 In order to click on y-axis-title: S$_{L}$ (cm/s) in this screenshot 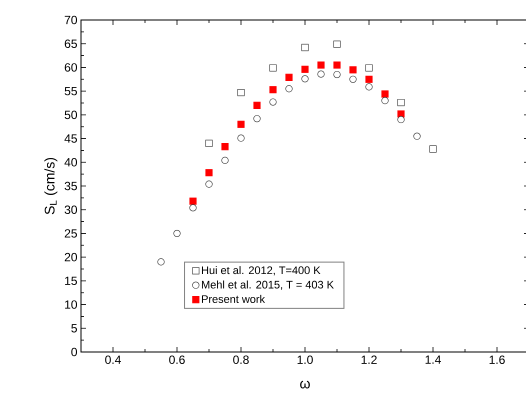, I will do `click(51, 186)`.